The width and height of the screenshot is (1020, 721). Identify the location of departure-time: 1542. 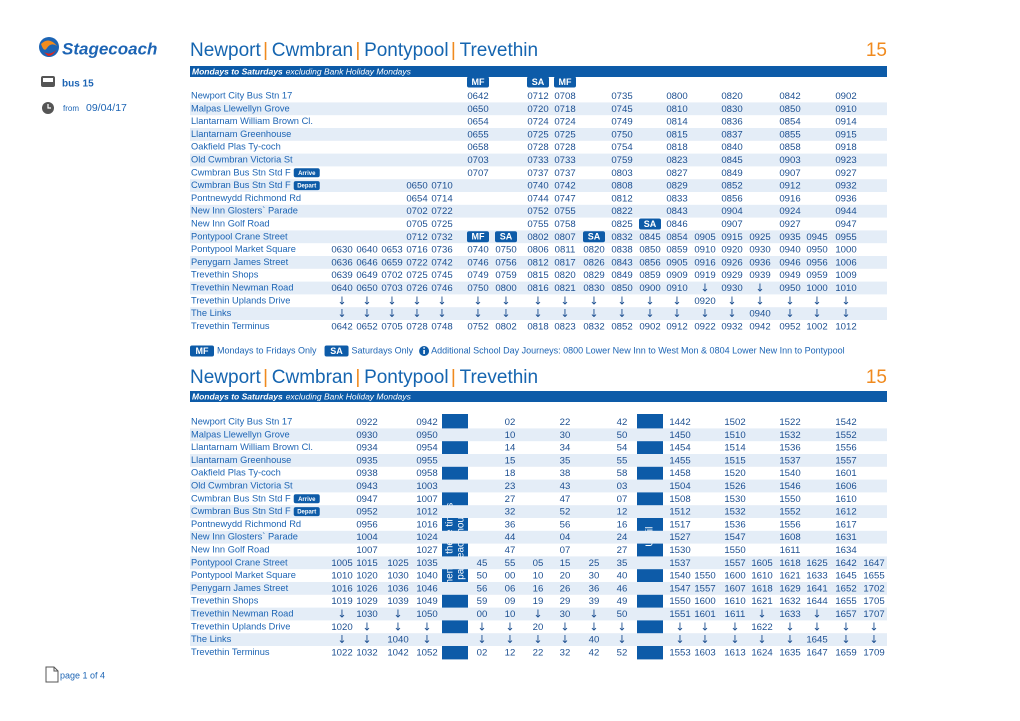
(845, 422).